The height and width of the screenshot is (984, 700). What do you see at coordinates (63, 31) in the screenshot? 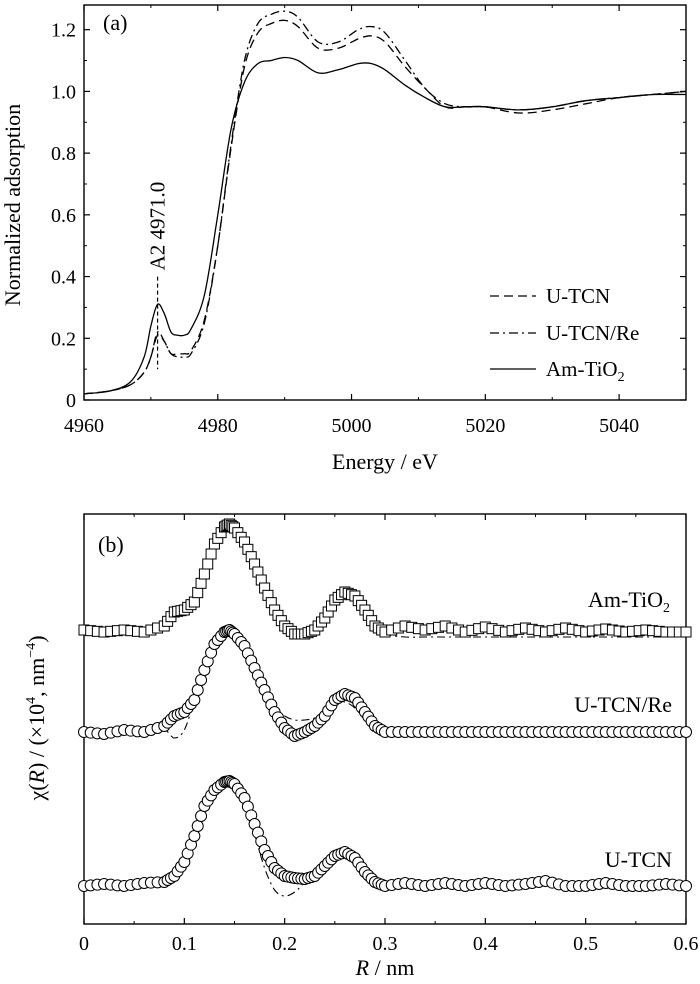
I see `y-tick-label: 1.2` at bounding box center [63, 31].